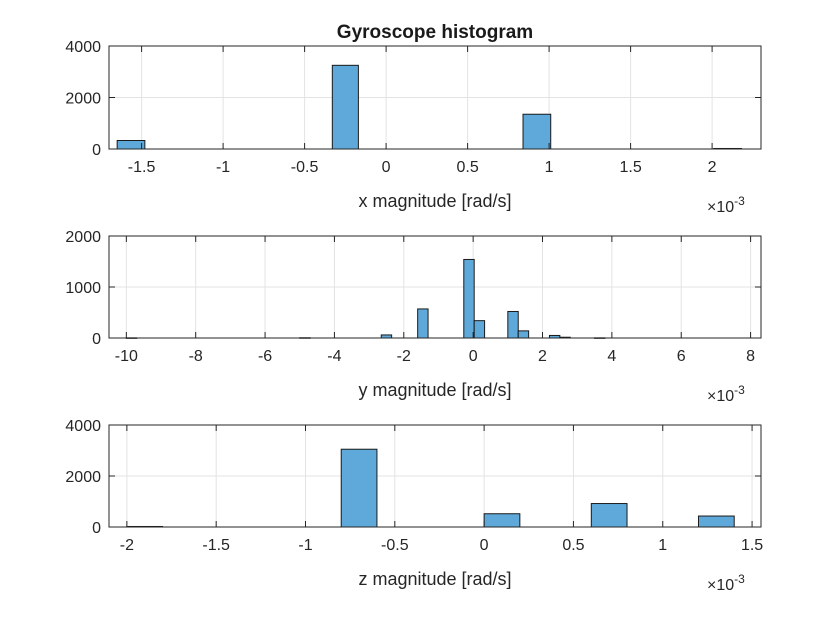 The width and height of the screenshot is (840, 630). Describe the element at coordinates (334, 356) in the screenshot. I see `x-tick-label: -4` at that location.